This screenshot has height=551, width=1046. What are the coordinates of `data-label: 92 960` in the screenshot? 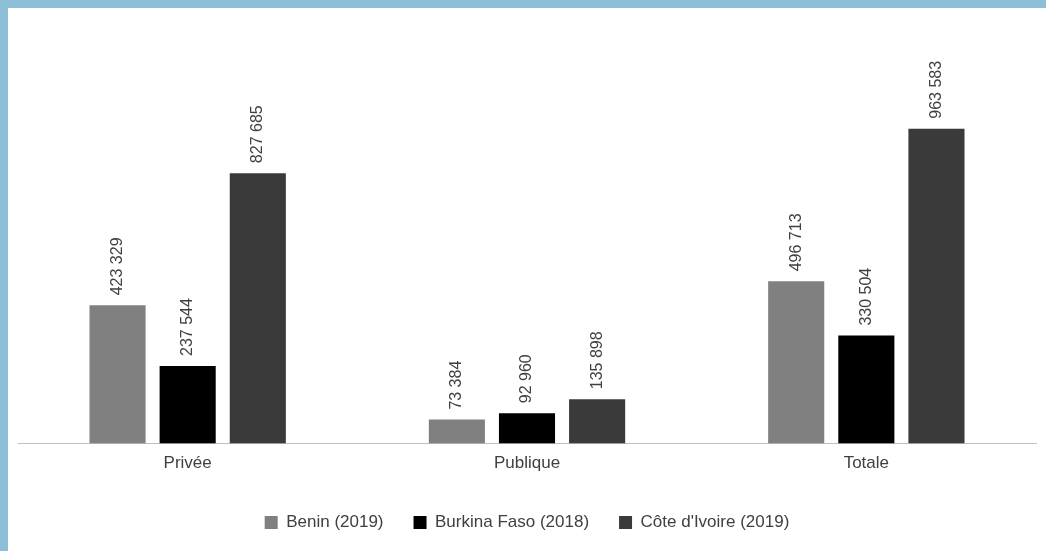 It's located at (526, 379).